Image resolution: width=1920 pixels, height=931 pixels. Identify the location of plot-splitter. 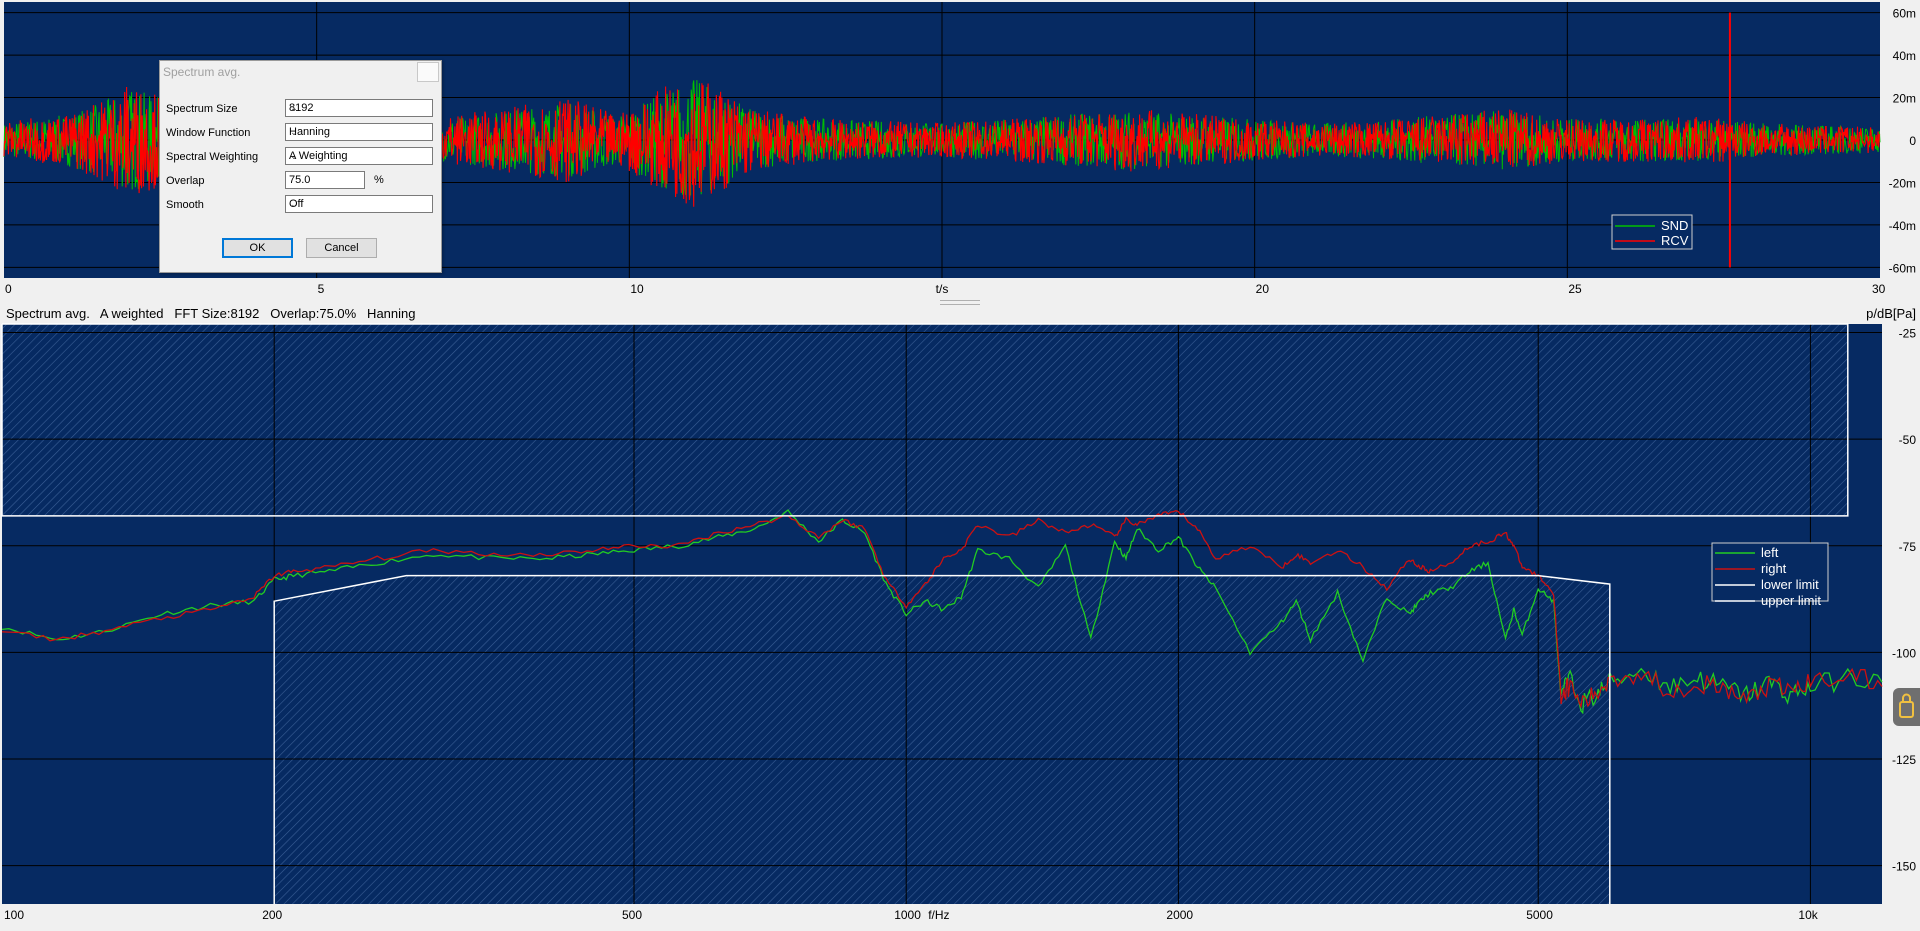
(960, 302).